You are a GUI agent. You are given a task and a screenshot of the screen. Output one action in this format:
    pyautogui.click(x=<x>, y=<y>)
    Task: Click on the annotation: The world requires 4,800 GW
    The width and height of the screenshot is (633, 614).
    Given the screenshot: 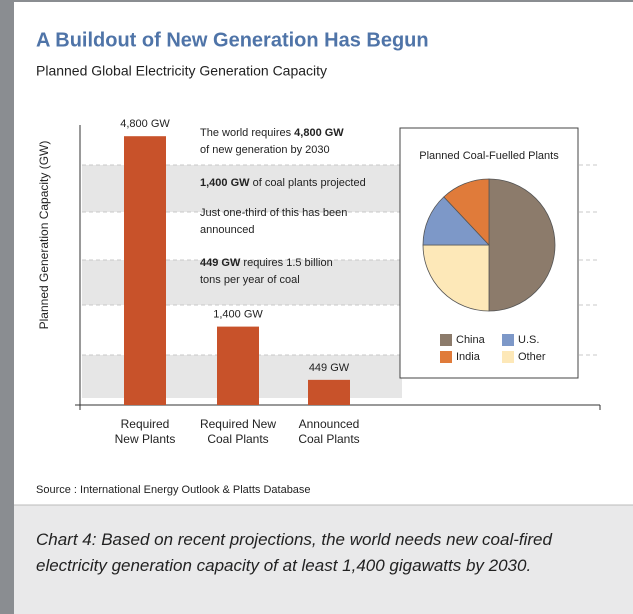 What is the action you would take?
    pyautogui.click(x=272, y=133)
    